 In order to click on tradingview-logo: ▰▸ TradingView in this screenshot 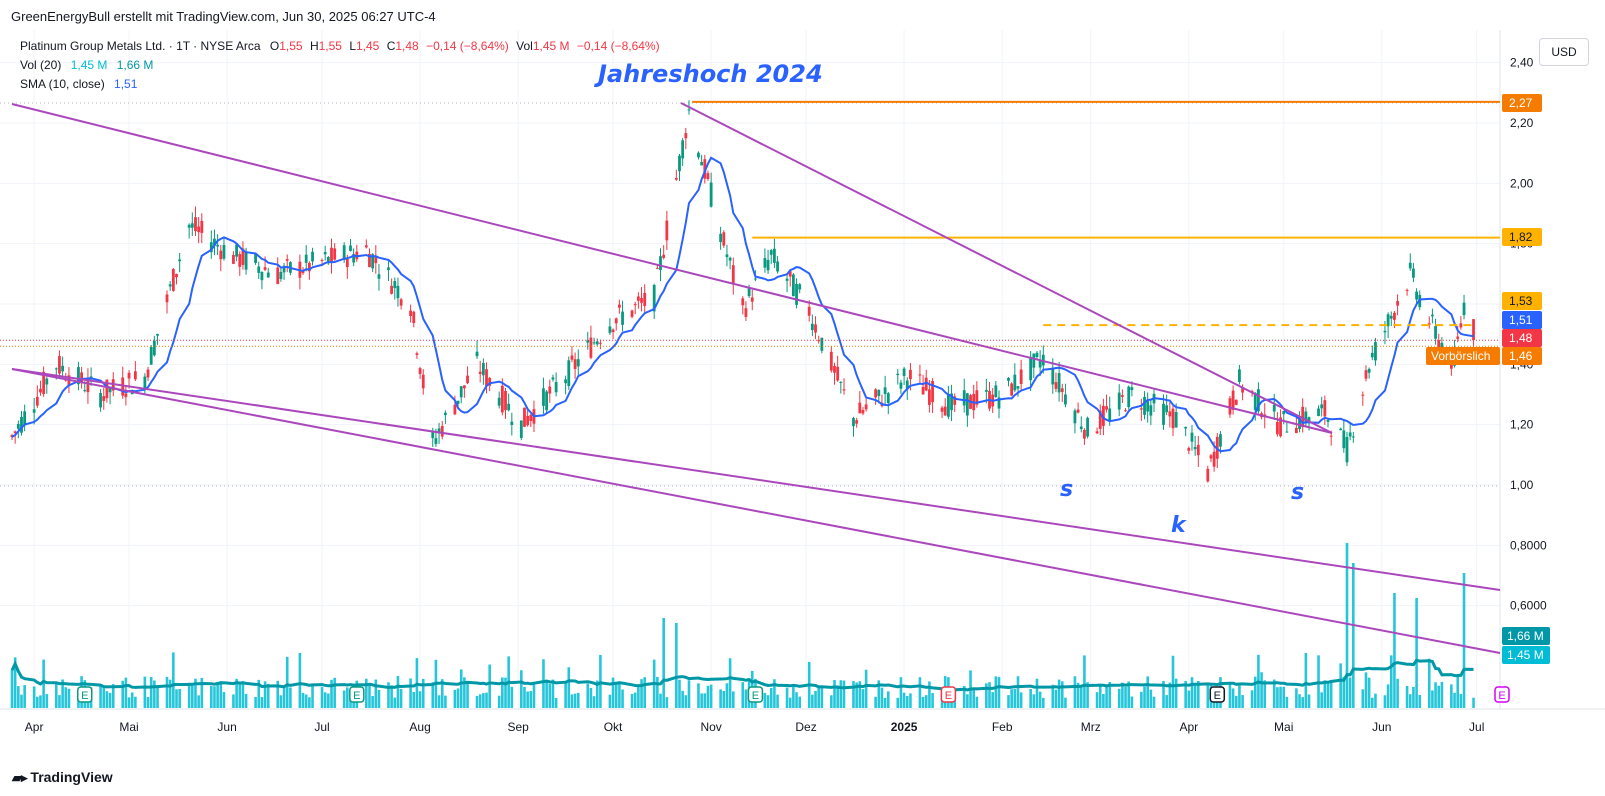, I will do `click(62, 777)`.